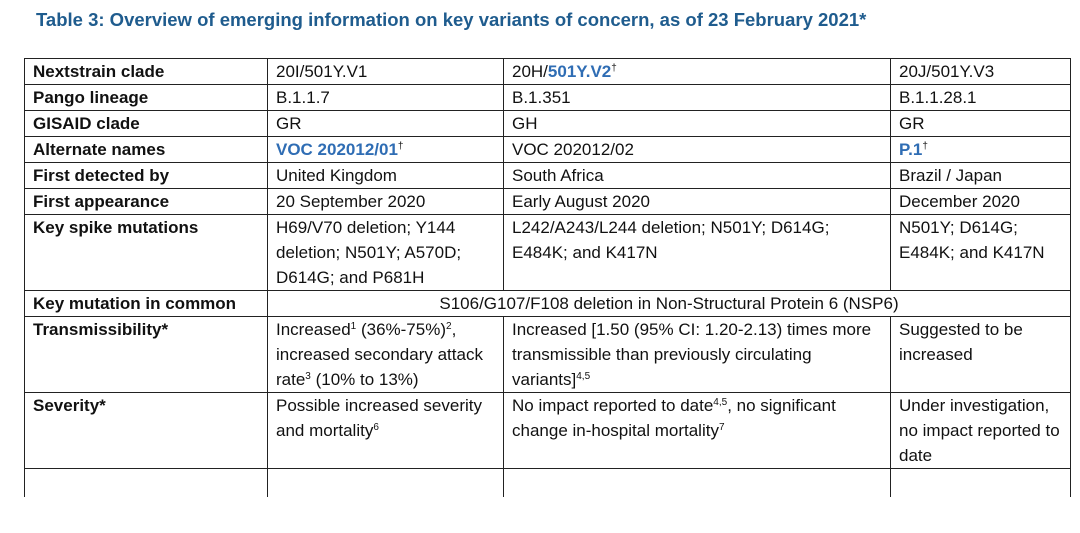 The image size is (1080, 533). What do you see at coordinates (980, 201) in the screenshot?
I see `cell-v3: December 2020` at bounding box center [980, 201].